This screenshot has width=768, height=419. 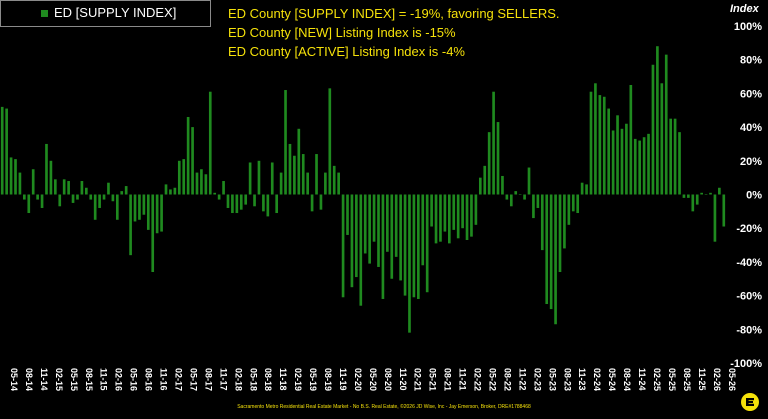 What do you see at coordinates (208, 379) in the screenshot?
I see `x-tick-label: 08-17` at bounding box center [208, 379].